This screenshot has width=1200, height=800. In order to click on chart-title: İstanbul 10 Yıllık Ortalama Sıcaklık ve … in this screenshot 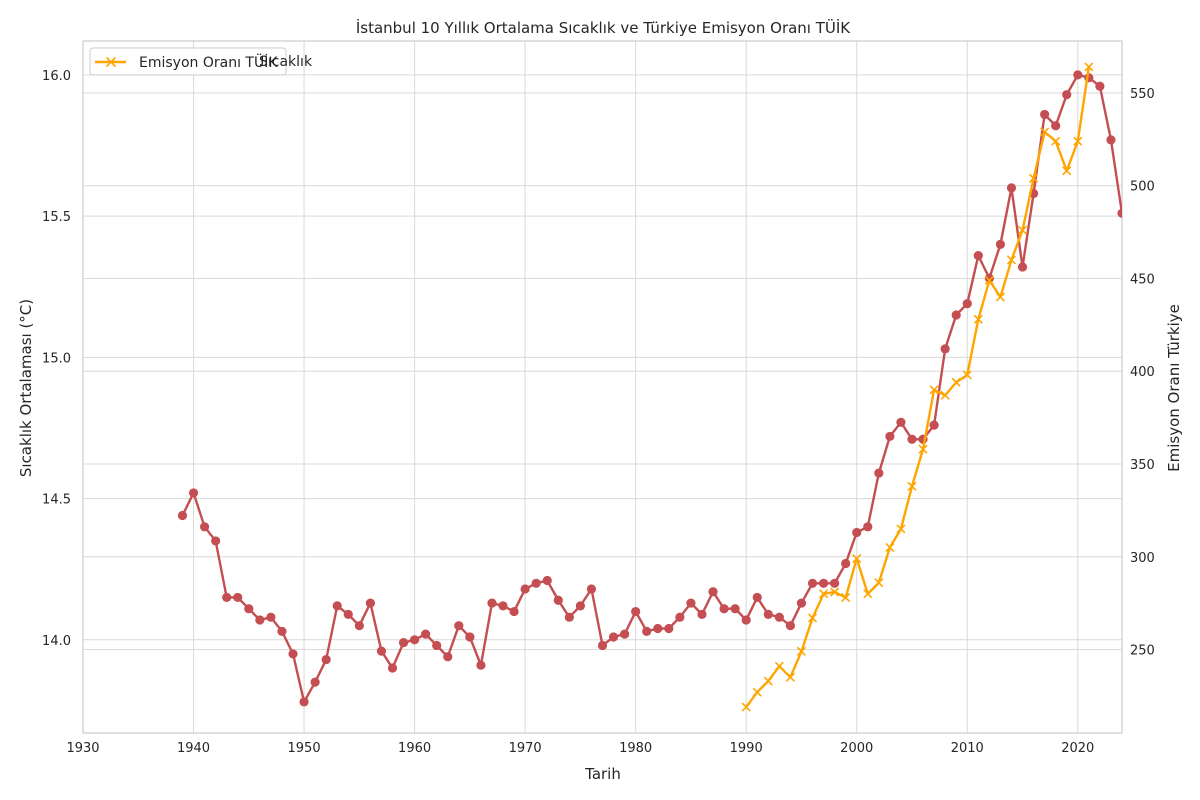, I will do `click(603, 27)`.